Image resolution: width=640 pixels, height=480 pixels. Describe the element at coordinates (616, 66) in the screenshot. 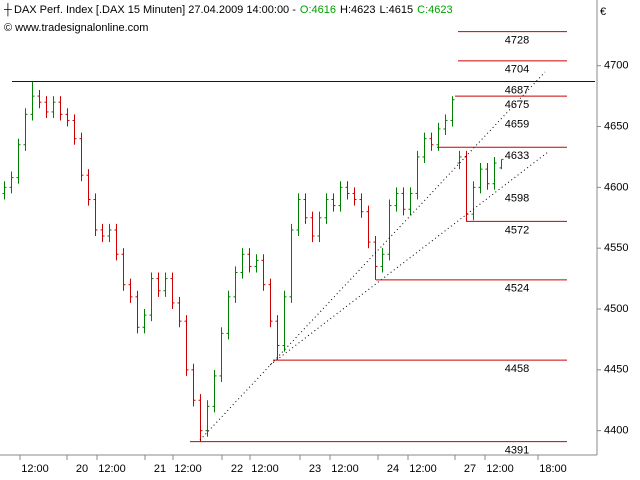

I see `y-tick-label: 4700` at that location.